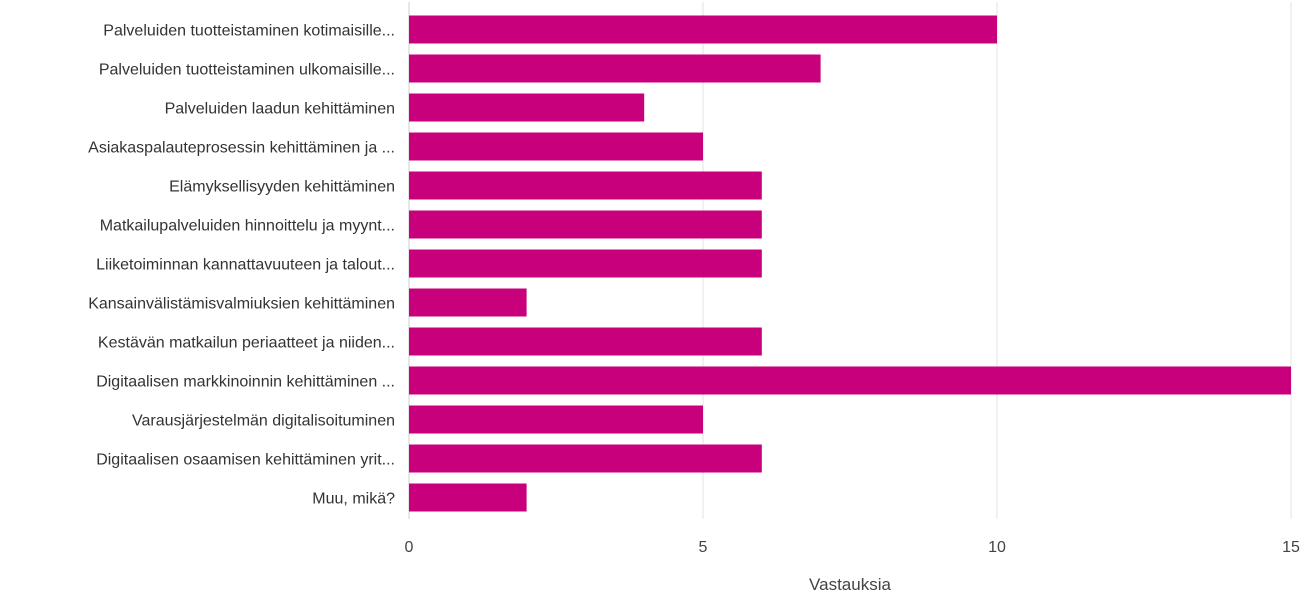  Describe the element at coordinates (263, 421) in the screenshot. I see `category-label: Varausjärjestelmän digitalisoituminen` at that location.